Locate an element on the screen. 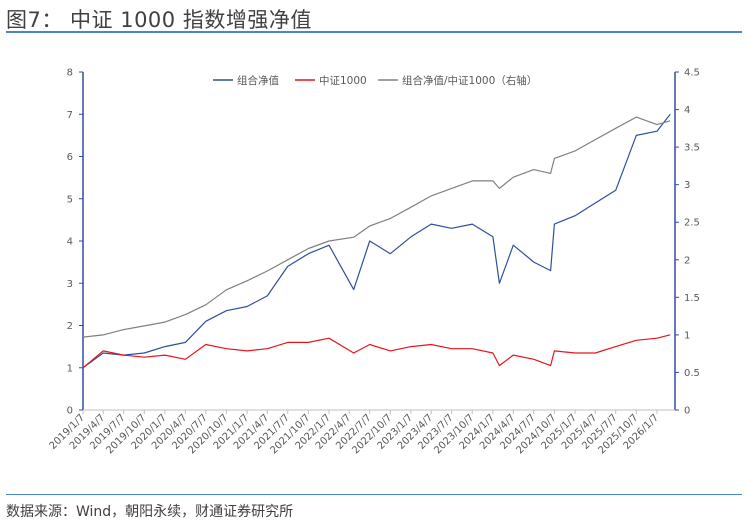  y-right-tick-label: 2.5 is located at coordinates (692, 223).